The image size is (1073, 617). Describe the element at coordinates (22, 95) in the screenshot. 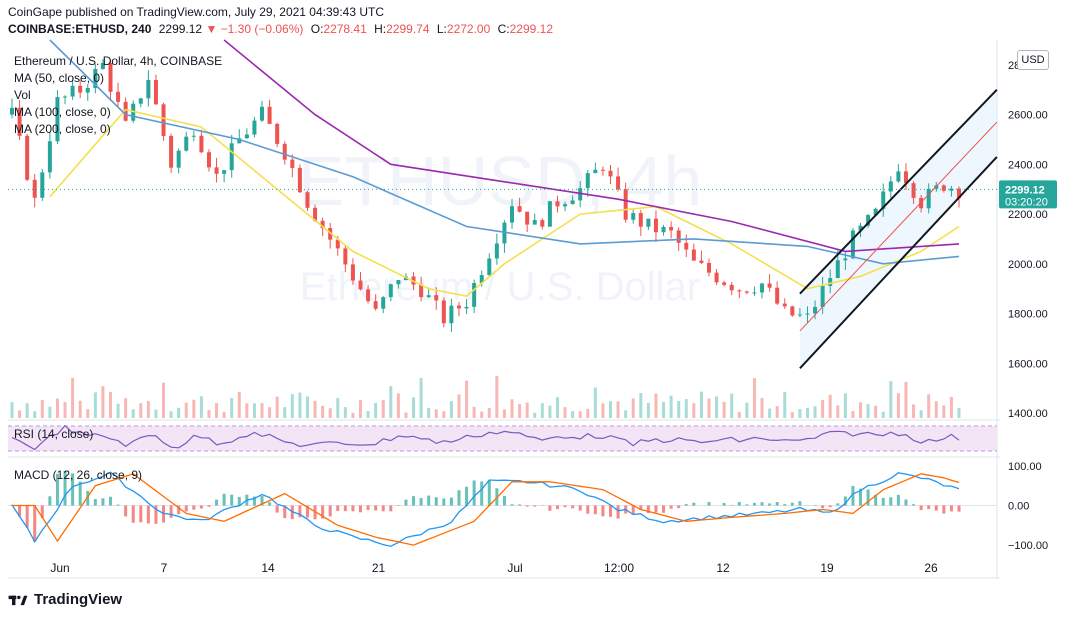

I see `legend-vol: Vol` at that location.